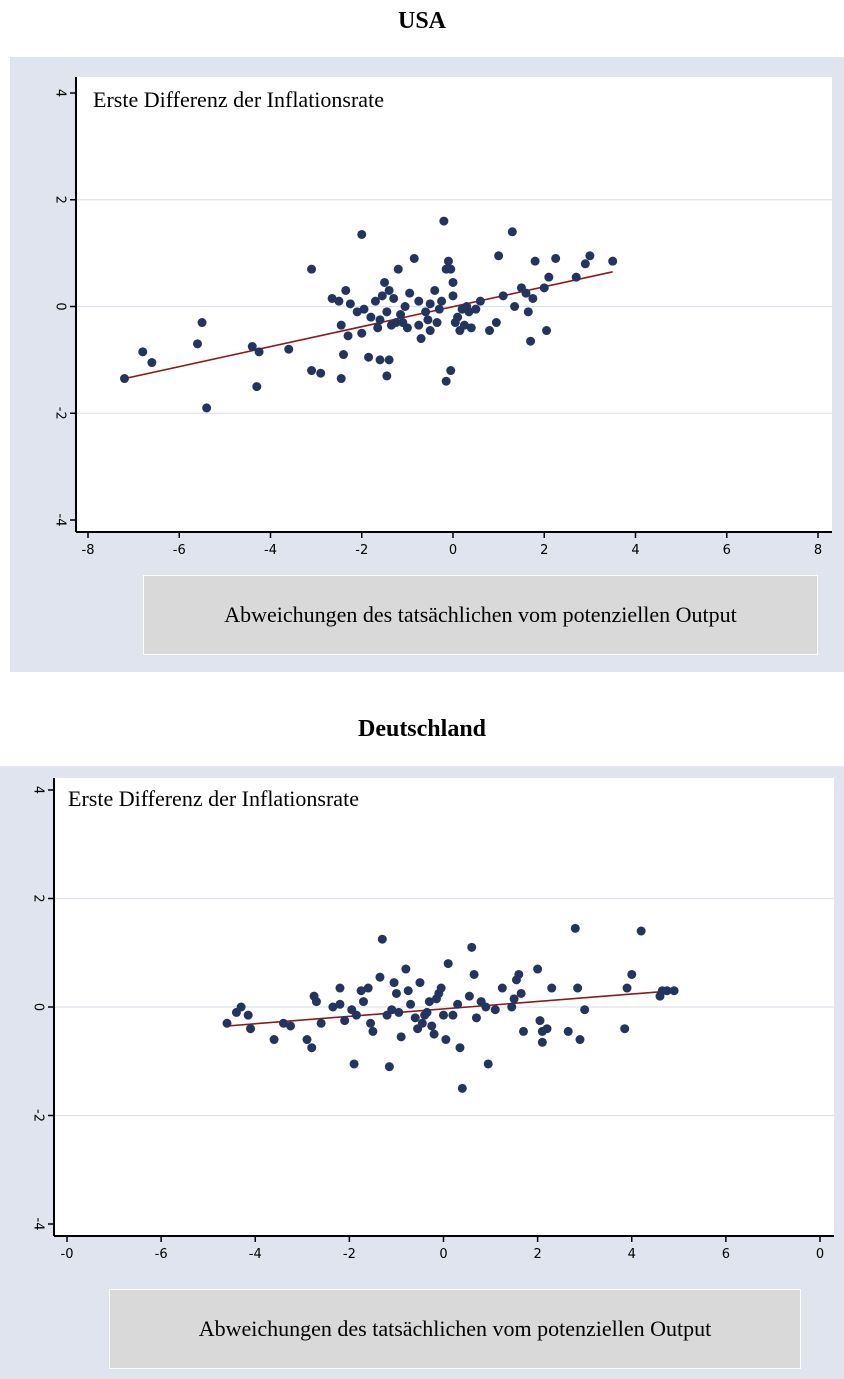 The image size is (844, 1379). Describe the element at coordinates (422, 729) in the screenshot. I see `chart-title-deutschland: Deutschland` at that location.